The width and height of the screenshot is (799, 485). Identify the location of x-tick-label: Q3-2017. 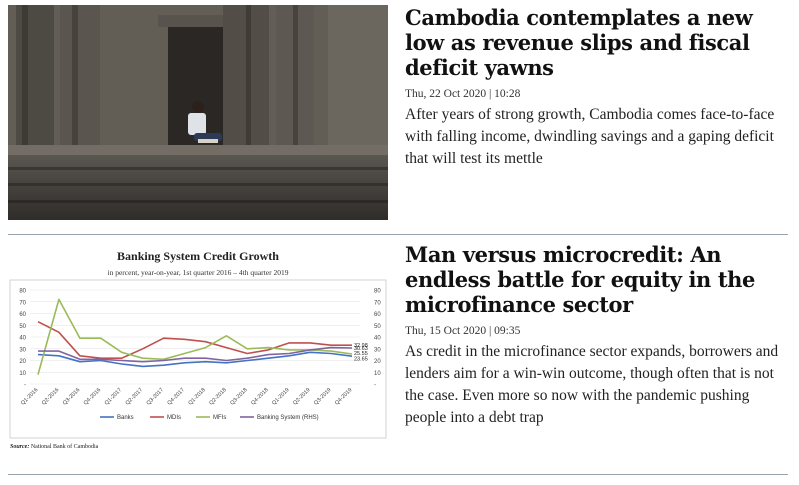
(155, 396).